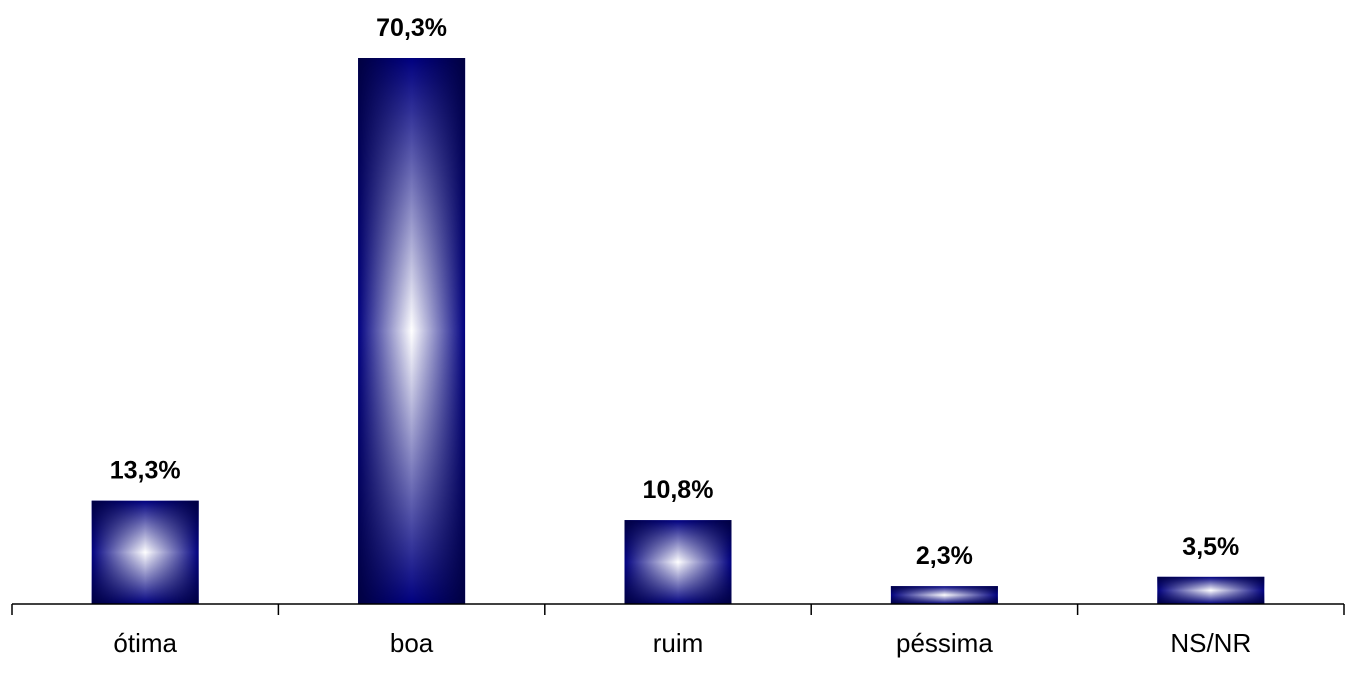 This screenshot has width=1354, height=673. Describe the element at coordinates (678, 643) in the screenshot. I see `x-tick-label: ruim` at that location.